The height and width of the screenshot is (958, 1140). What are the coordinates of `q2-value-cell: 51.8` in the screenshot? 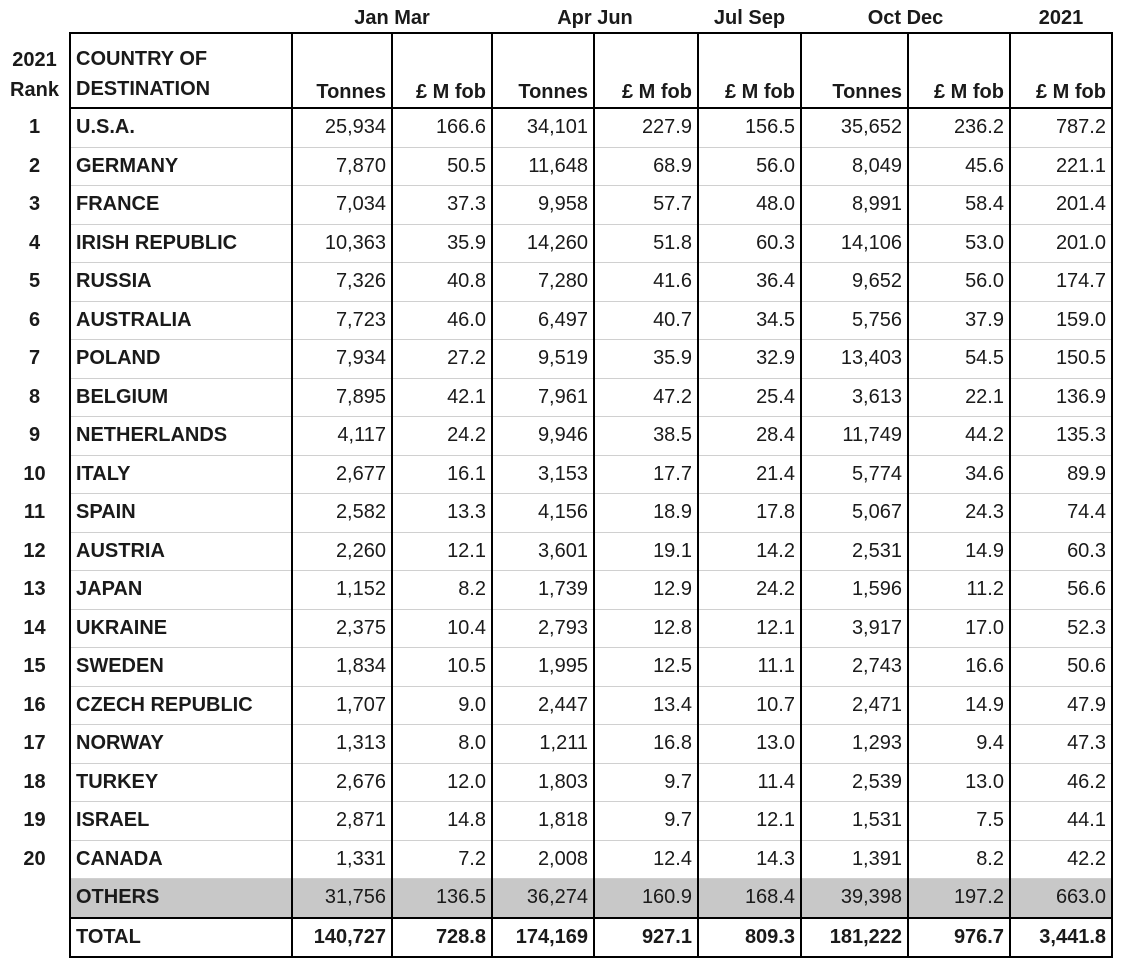 It's located at (646, 243).